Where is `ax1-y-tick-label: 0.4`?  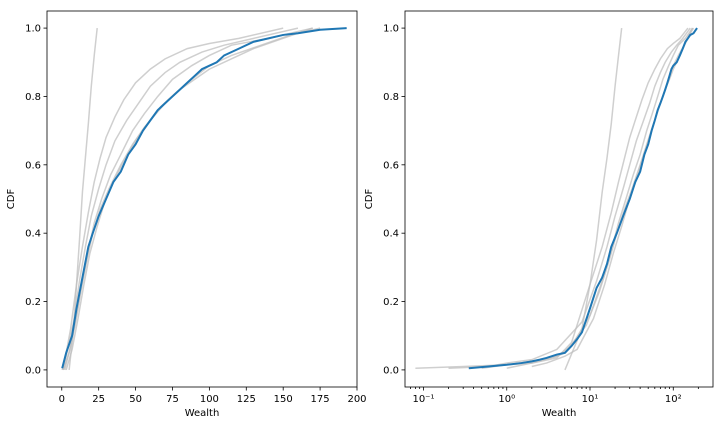 ax1-y-tick-label: 0.4 is located at coordinates (391, 234).